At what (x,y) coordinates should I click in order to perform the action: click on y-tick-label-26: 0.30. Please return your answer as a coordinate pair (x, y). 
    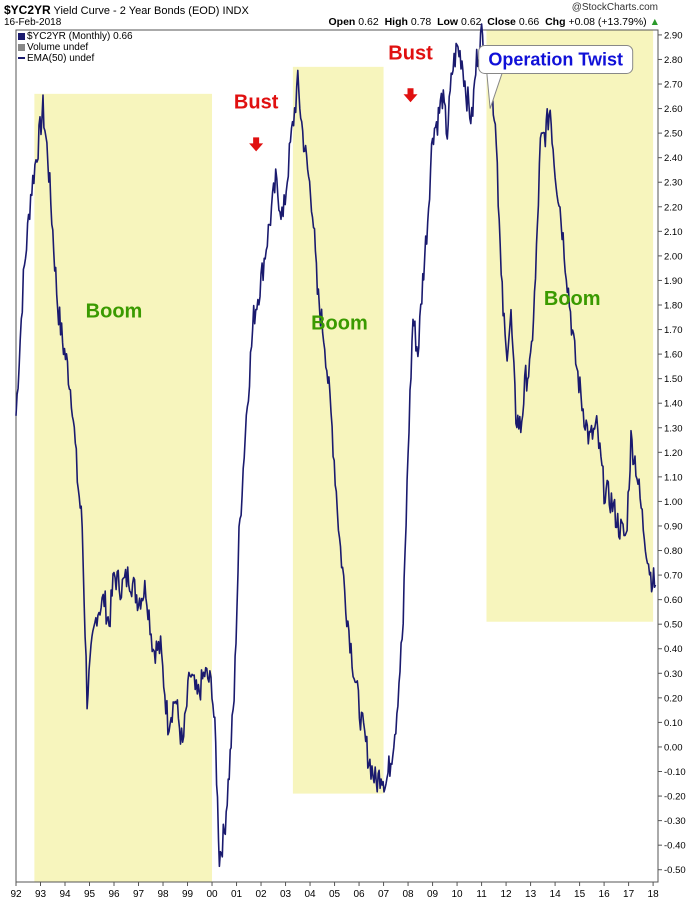
    Looking at the image, I should click on (673, 674).